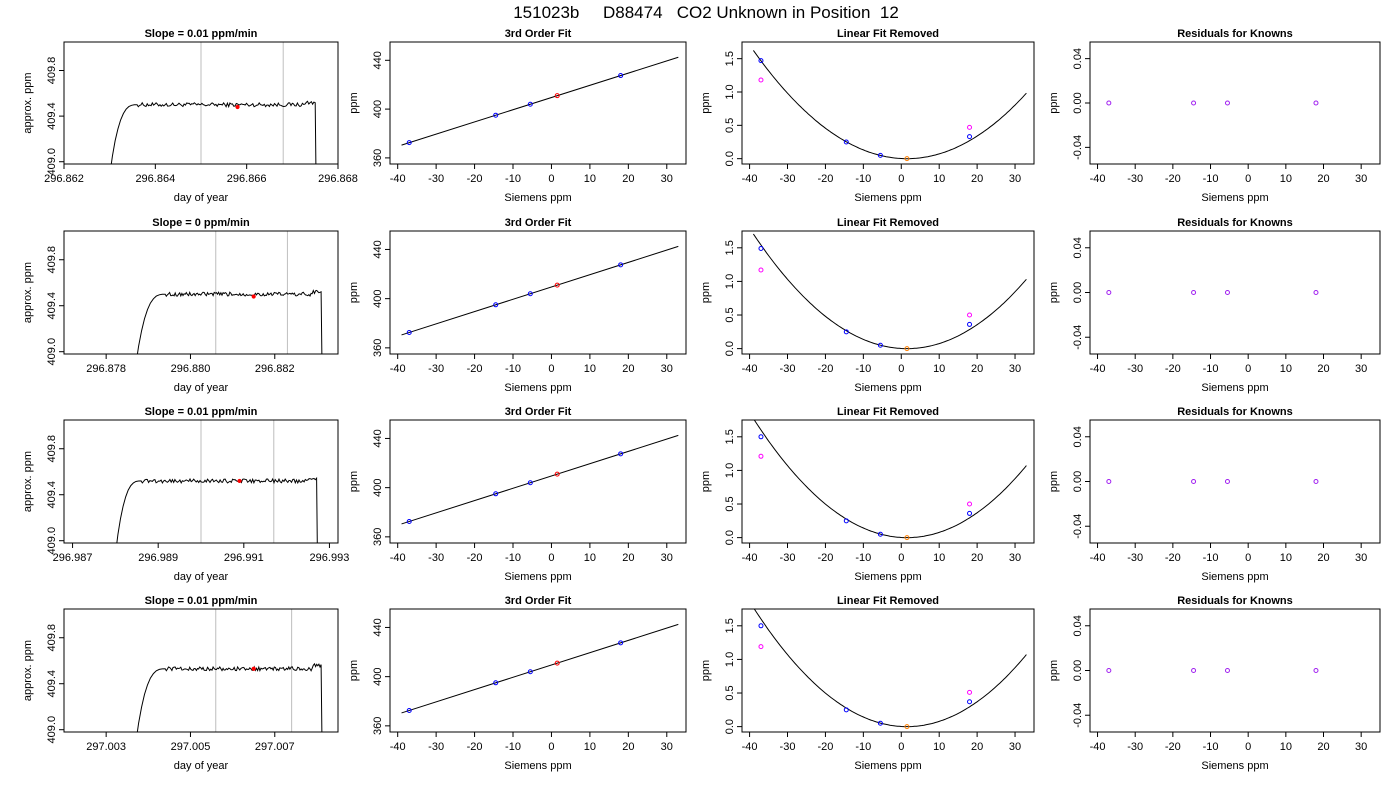 The width and height of the screenshot is (1400, 800). I want to click on panel-title: Slope = 0.01 ppm/min, so click(201, 601).